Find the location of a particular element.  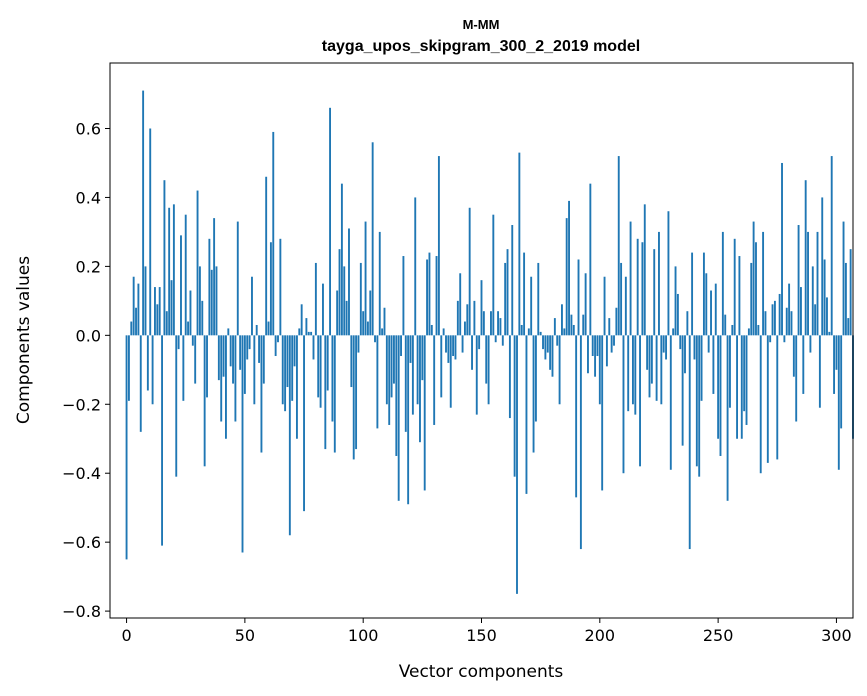

y-tick-label: −0.4 is located at coordinates (81, 473).